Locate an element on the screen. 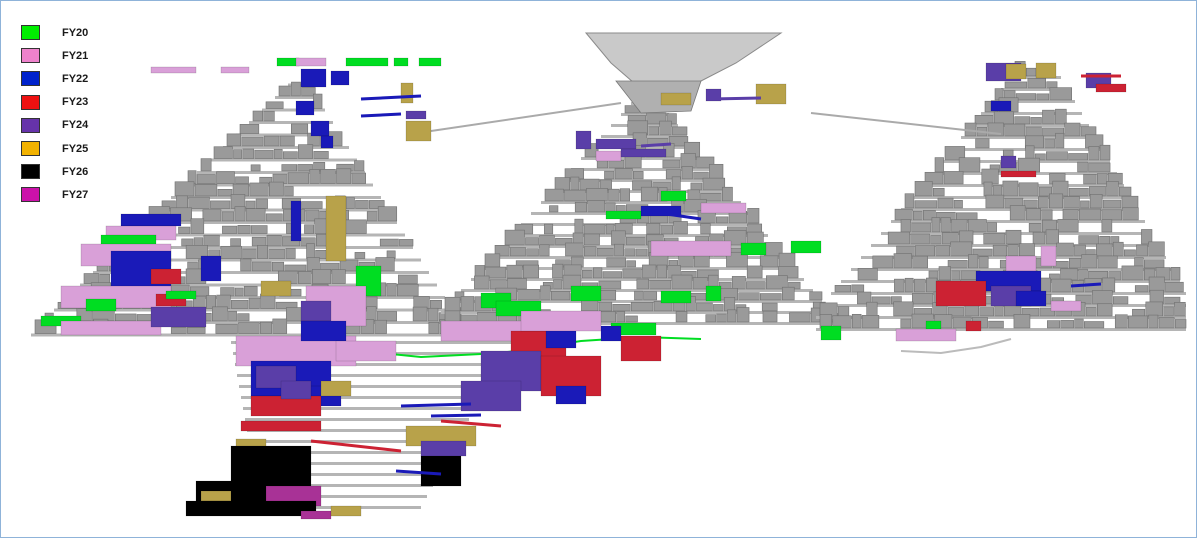  legend-item-fy22: FY22 is located at coordinates (54, 78).